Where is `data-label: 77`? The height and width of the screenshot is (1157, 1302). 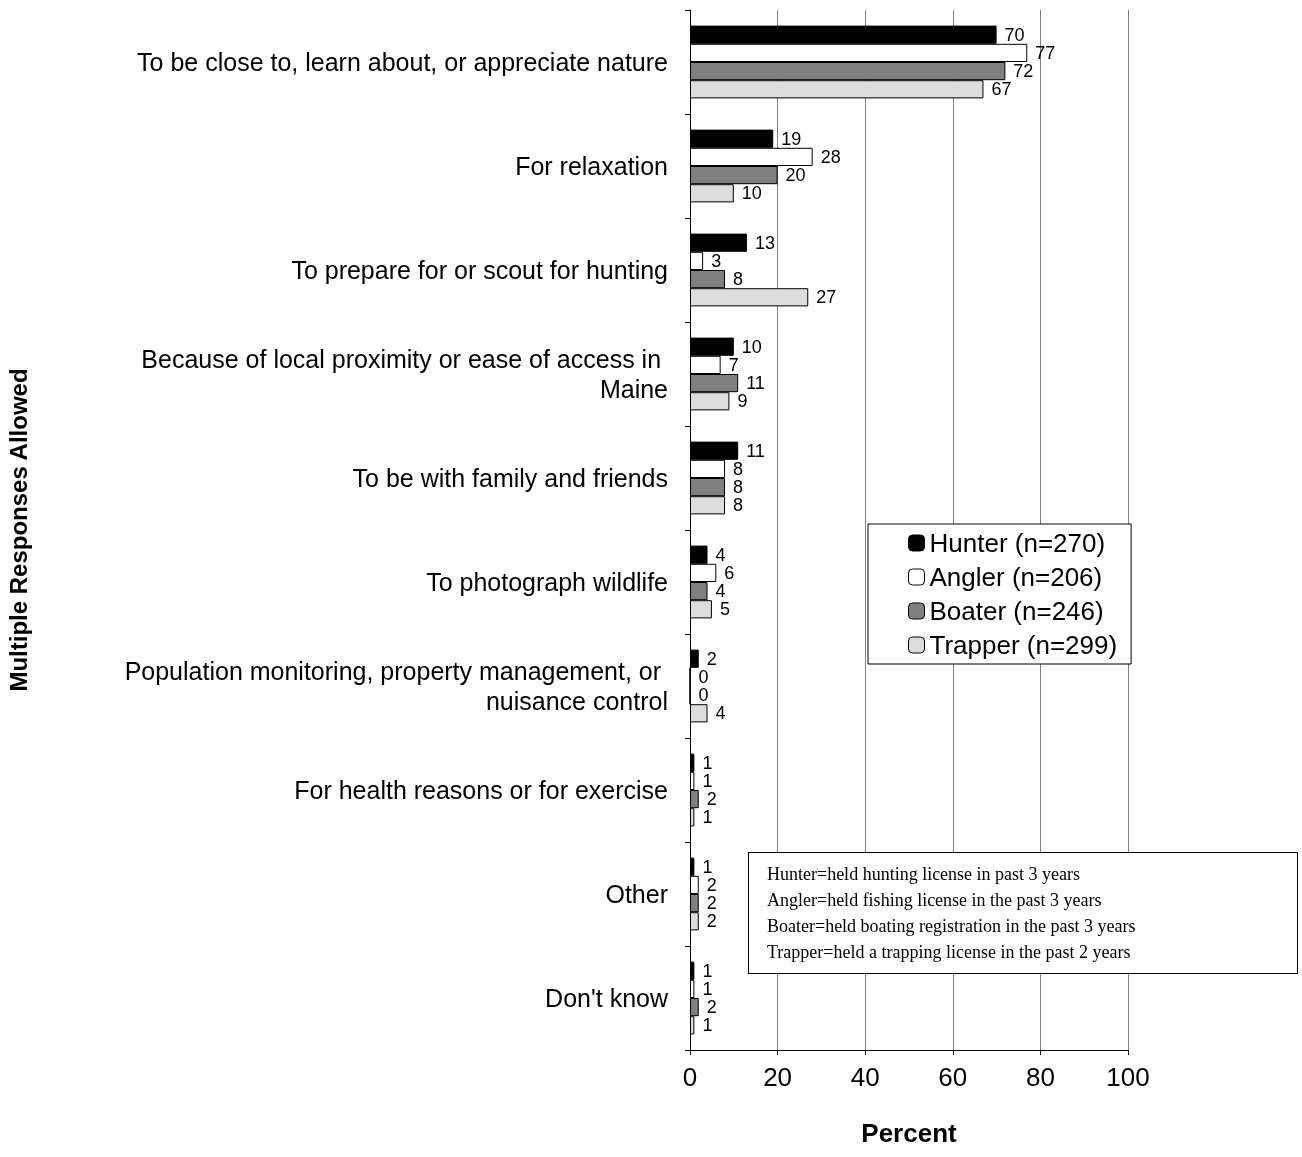
data-label: 77 is located at coordinates (1045, 52).